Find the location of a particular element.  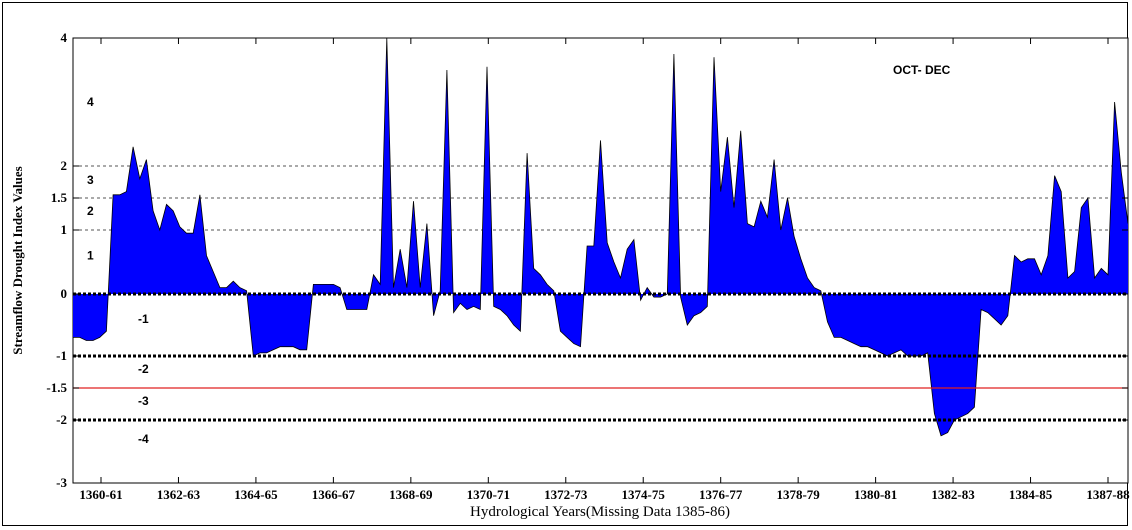

x-tick-label: 1376-77 is located at coordinates (721, 494).